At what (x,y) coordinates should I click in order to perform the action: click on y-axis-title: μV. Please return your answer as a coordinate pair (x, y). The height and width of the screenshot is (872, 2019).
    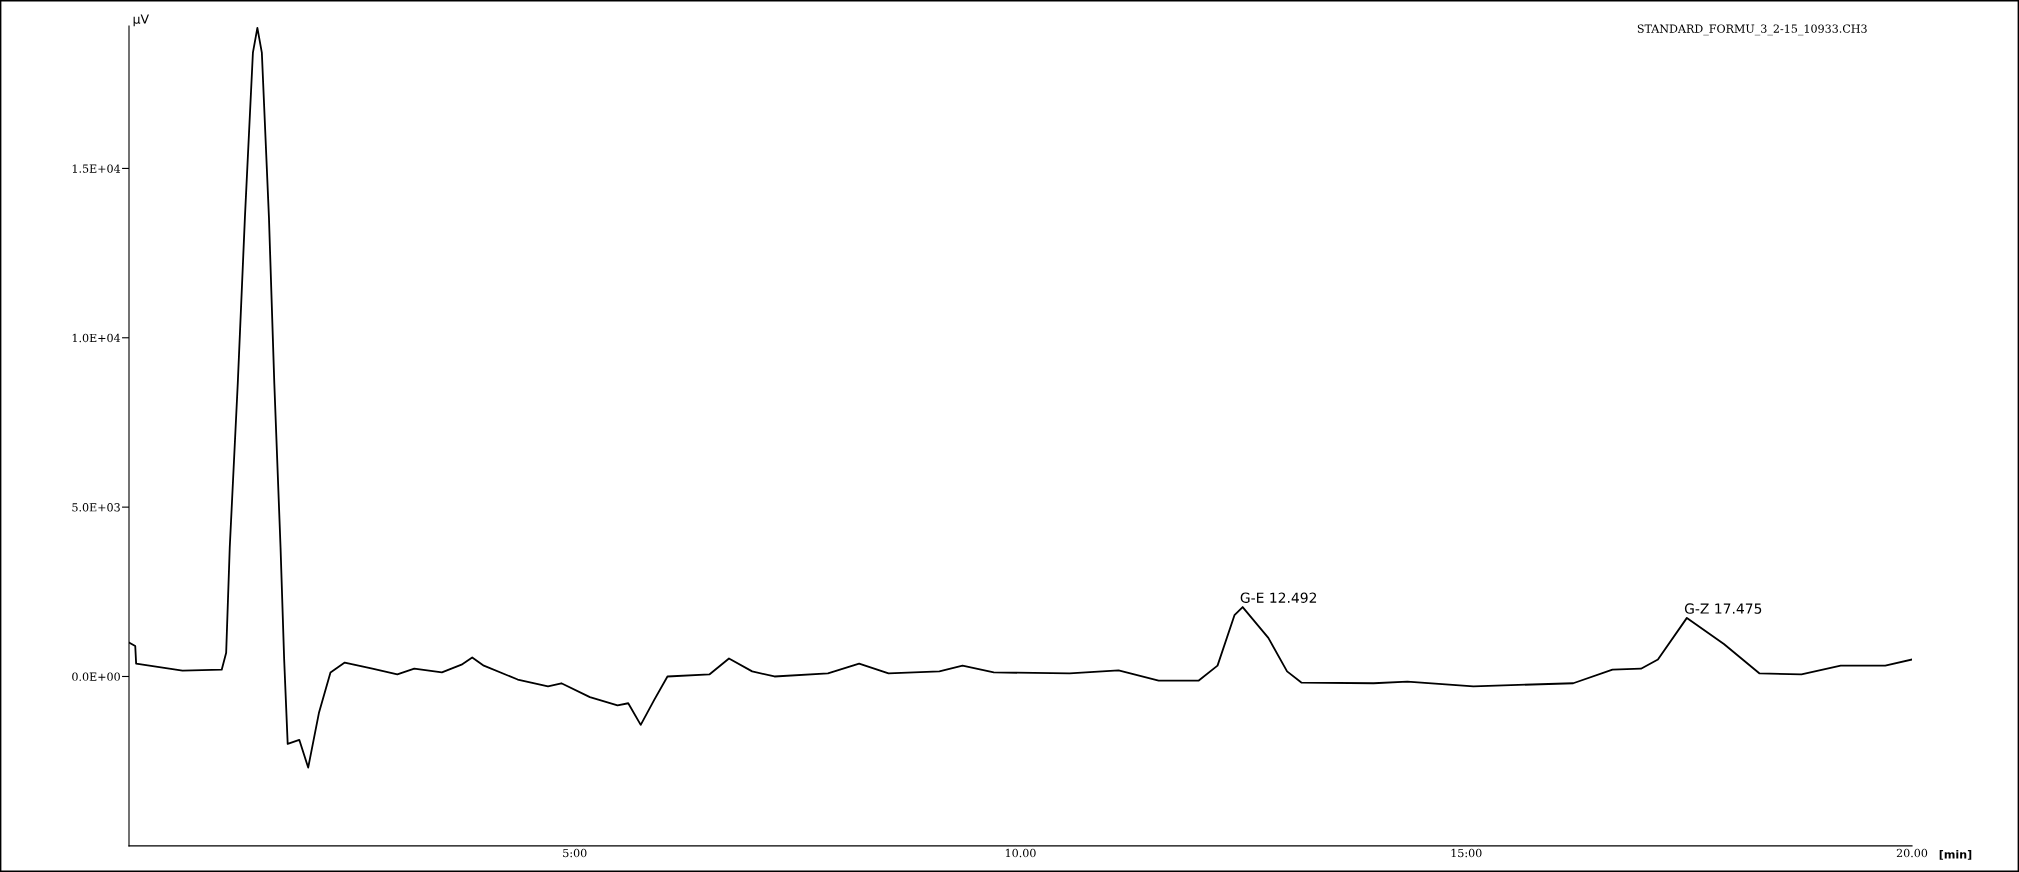
    Looking at the image, I should click on (141, 20).